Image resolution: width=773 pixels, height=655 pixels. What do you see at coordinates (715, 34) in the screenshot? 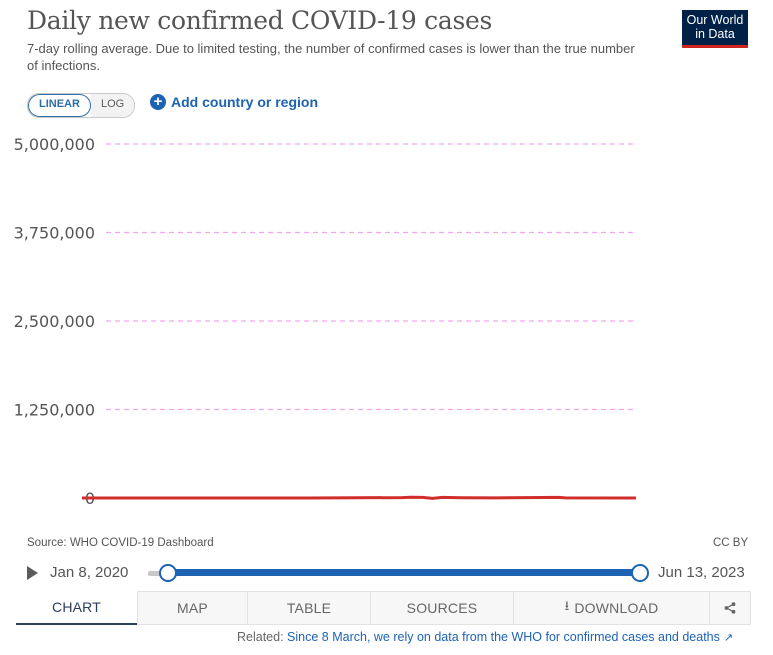
I see `logo-line-2: in Data` at bounding box center [715, 34].